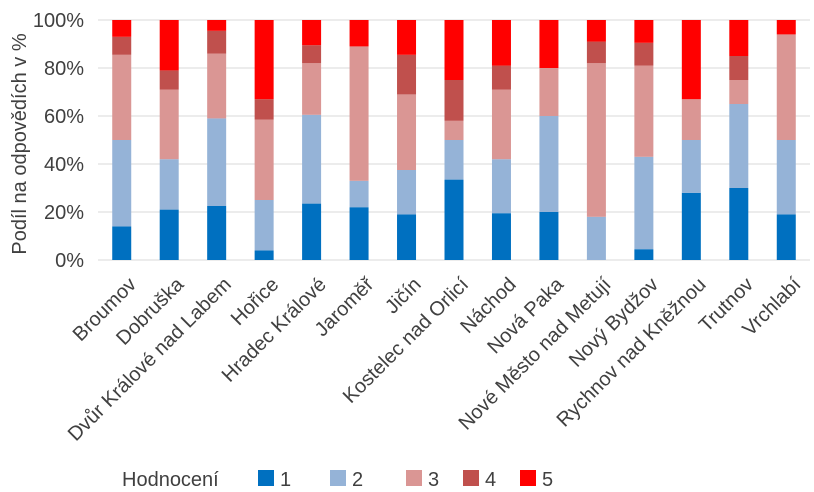  Describe the element at coordinates (285, 480) in the screenshot. I see `legend-label: 1` at that location.